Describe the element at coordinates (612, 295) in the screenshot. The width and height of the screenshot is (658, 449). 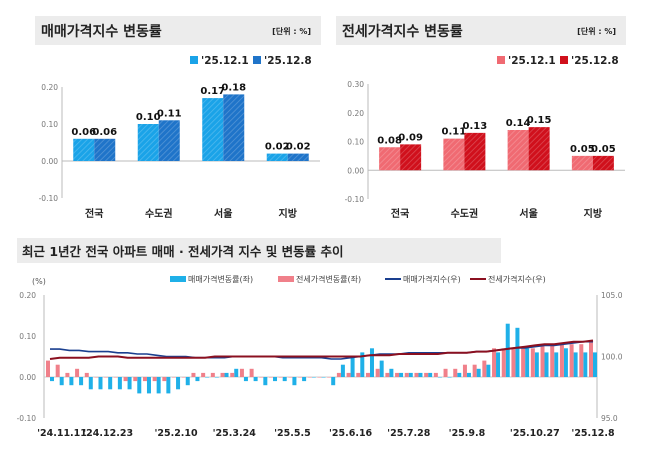
I see `y-tick-label-right: 105.0` at that location.